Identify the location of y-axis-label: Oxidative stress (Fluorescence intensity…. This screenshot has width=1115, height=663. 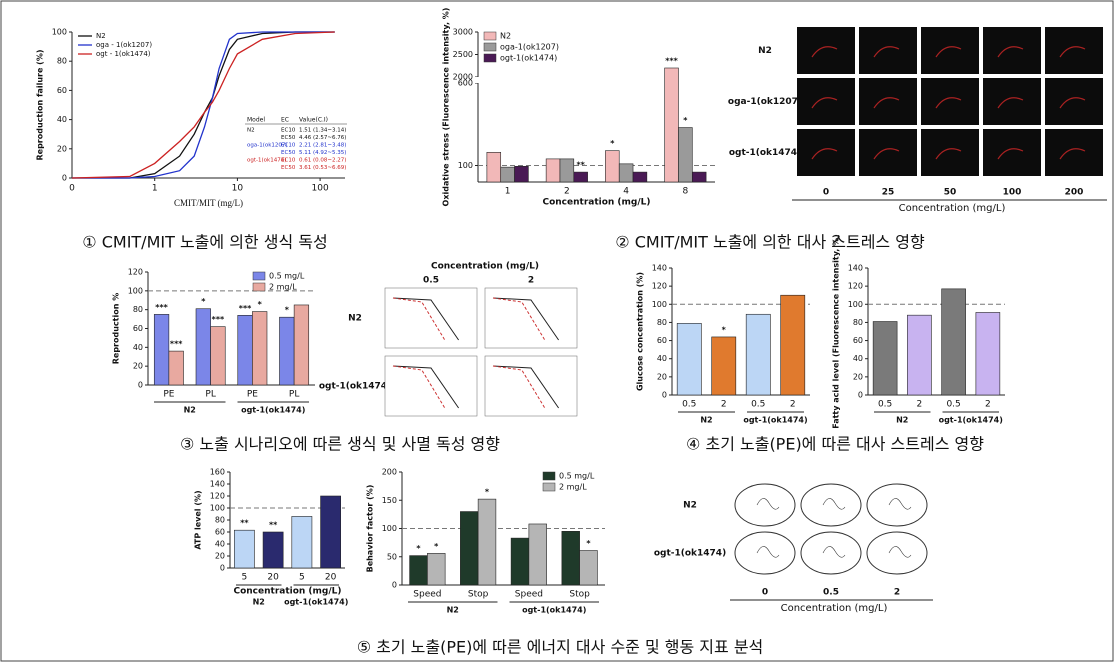
(446, 107).